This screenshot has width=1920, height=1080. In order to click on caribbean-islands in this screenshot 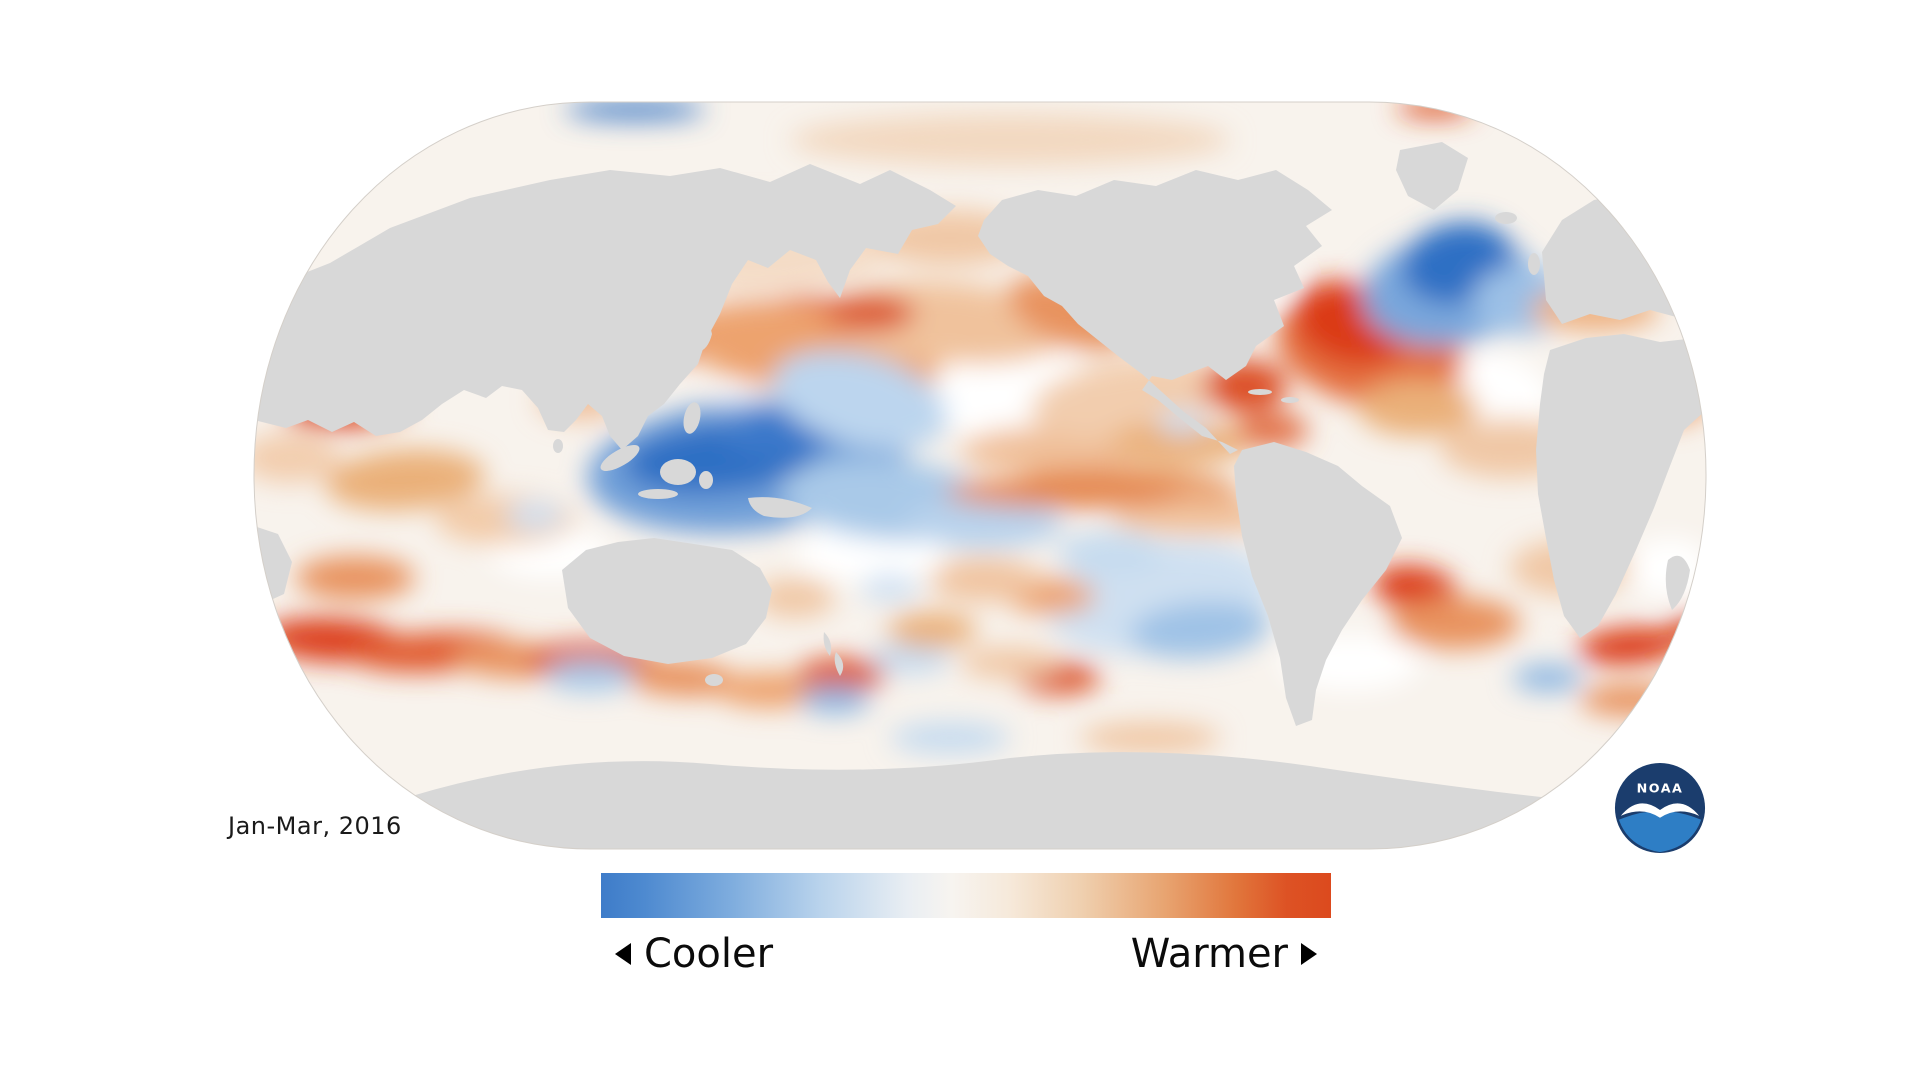, I will do `click(1260, 392)`.